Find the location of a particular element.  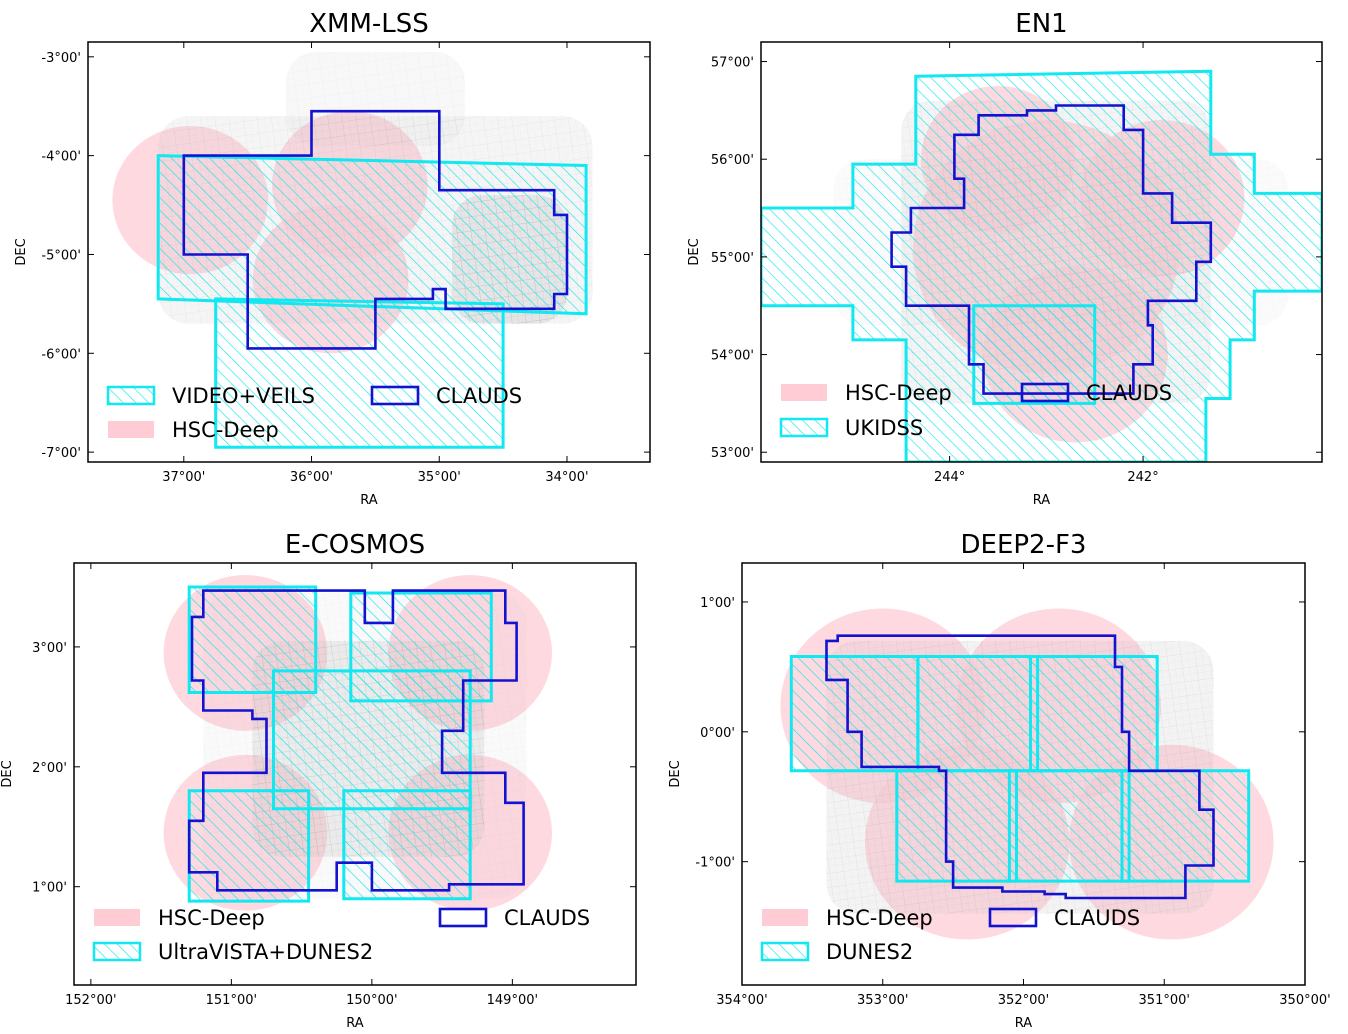

legend-label: UKIDSS is located at coordinates (884, 428).